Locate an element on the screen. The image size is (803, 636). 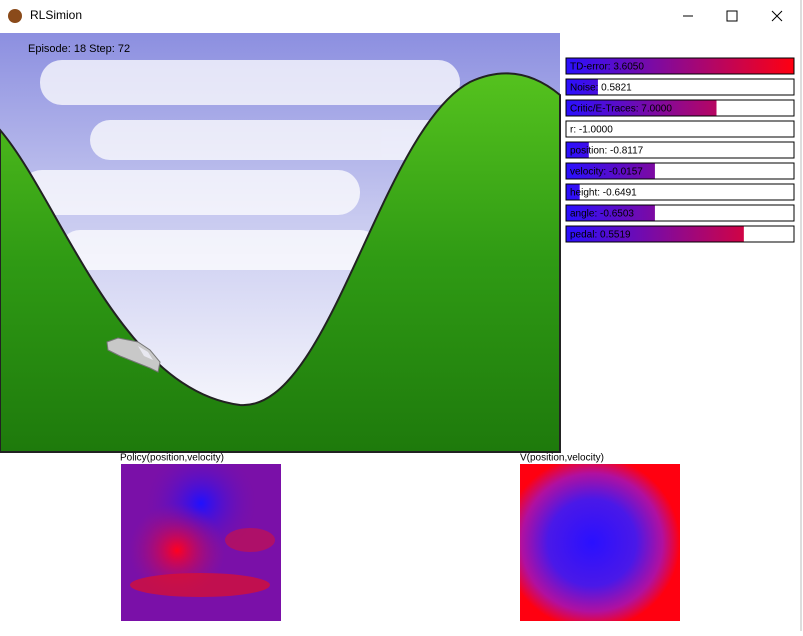
stat-label: height: -0.6491 is located at coordinates (603, 193).